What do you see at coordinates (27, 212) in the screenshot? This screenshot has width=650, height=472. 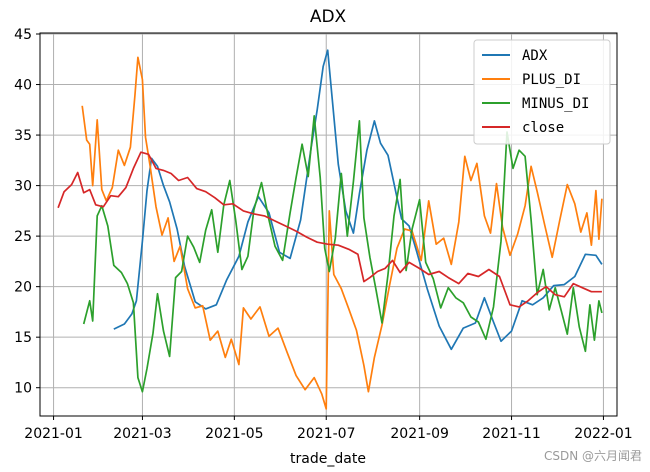 I see `y-axis-ticks: 10 15 20 25 30 35 40 45` at bounding box center [27, 212].